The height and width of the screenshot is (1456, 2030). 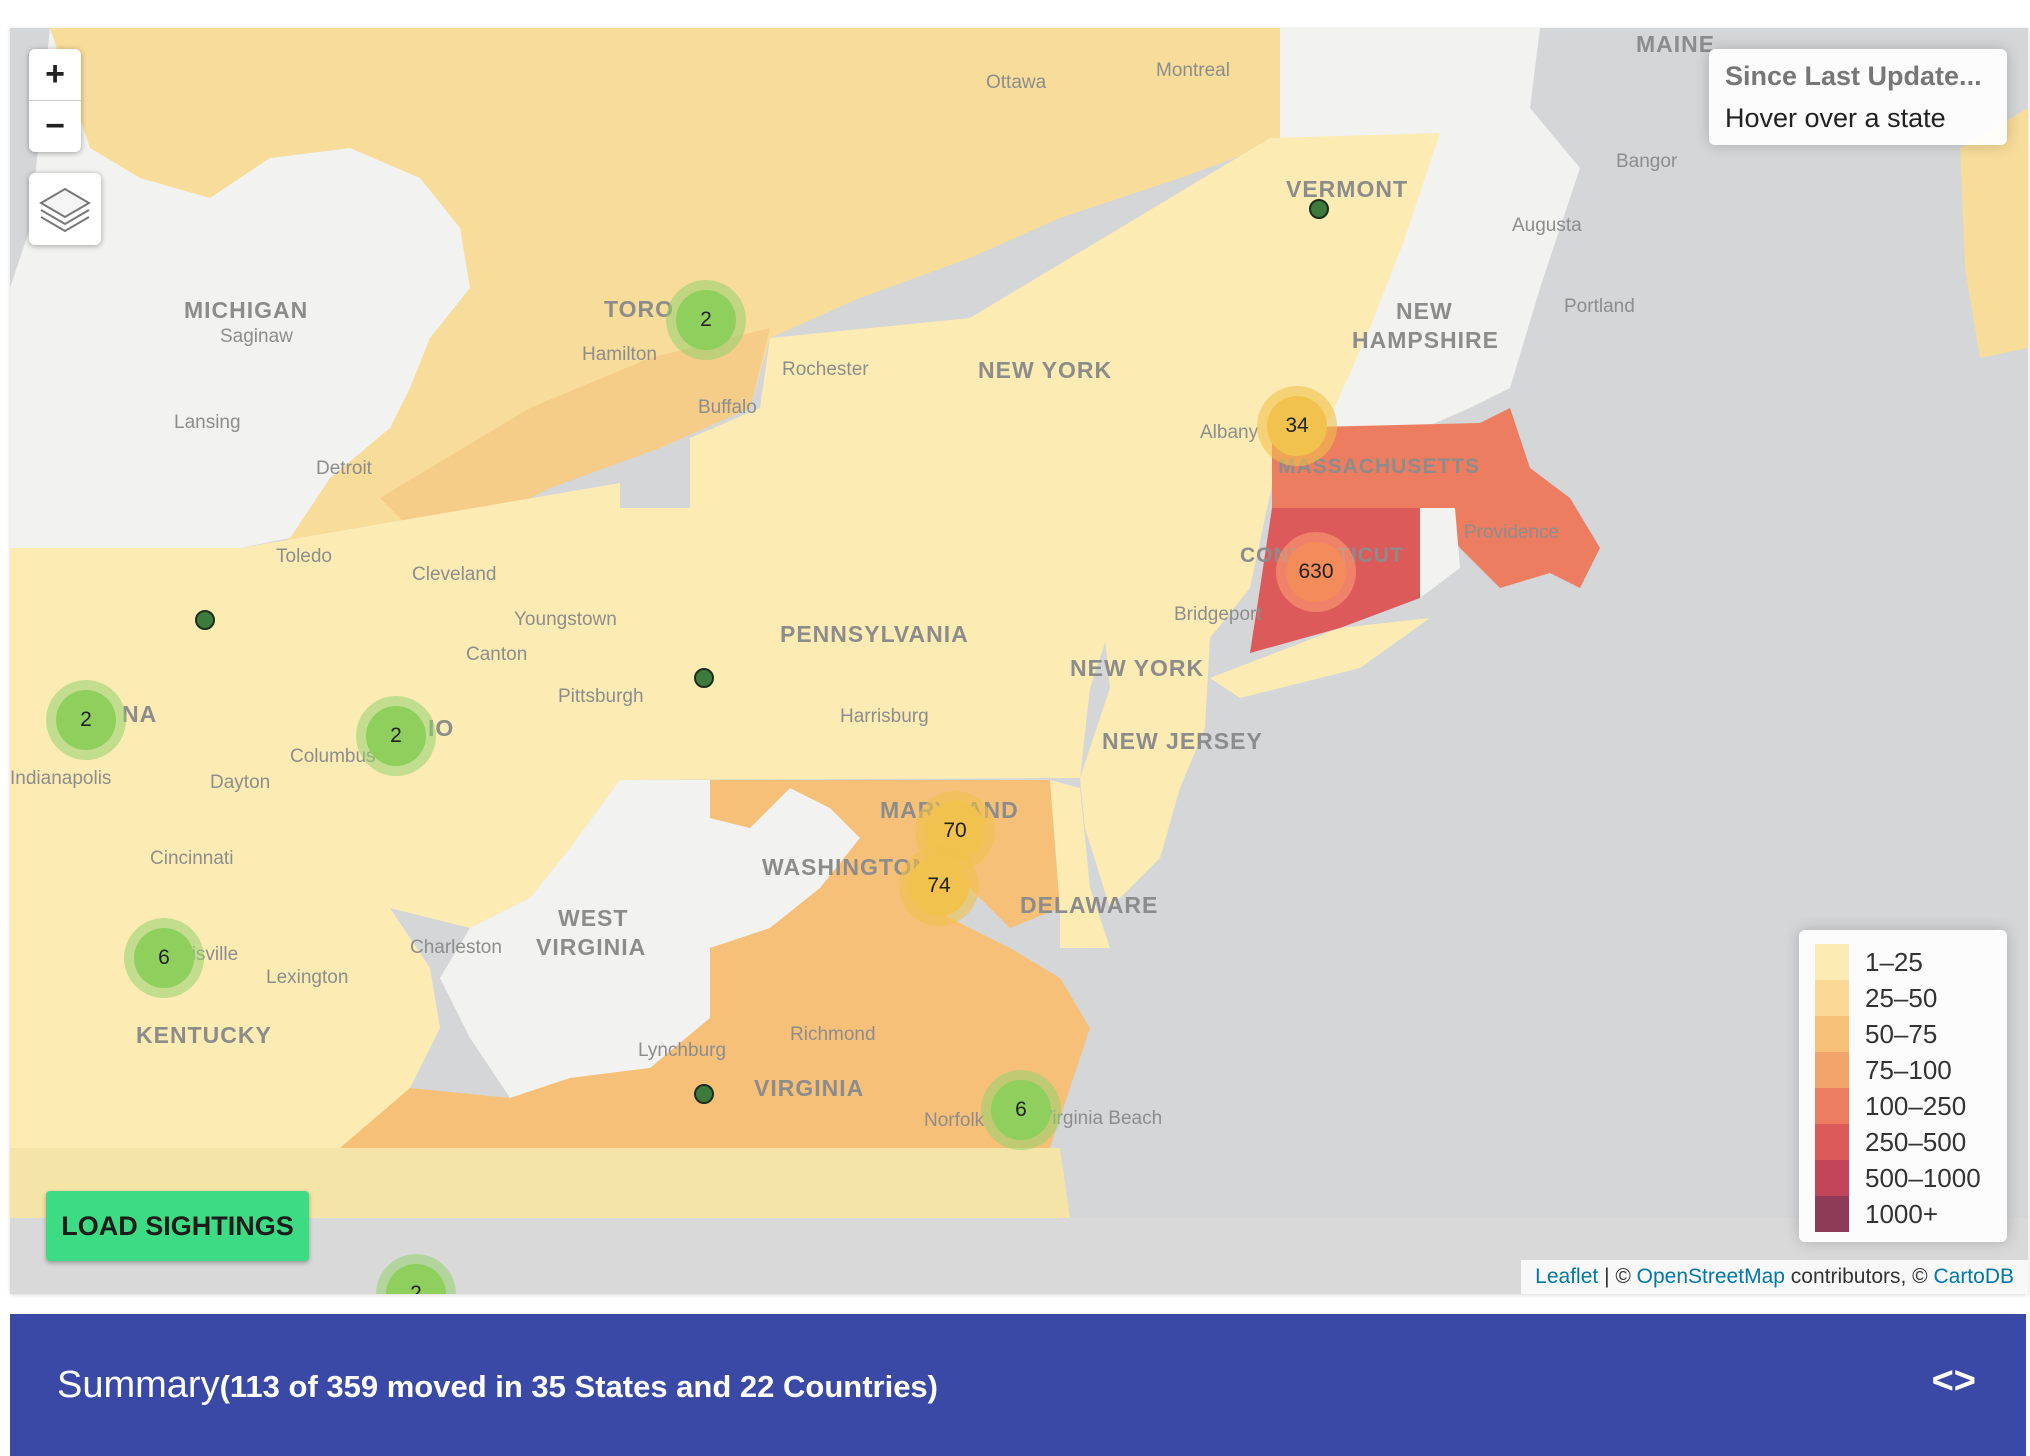 I want to click on kentucky-region, so click(x=225, y=998).